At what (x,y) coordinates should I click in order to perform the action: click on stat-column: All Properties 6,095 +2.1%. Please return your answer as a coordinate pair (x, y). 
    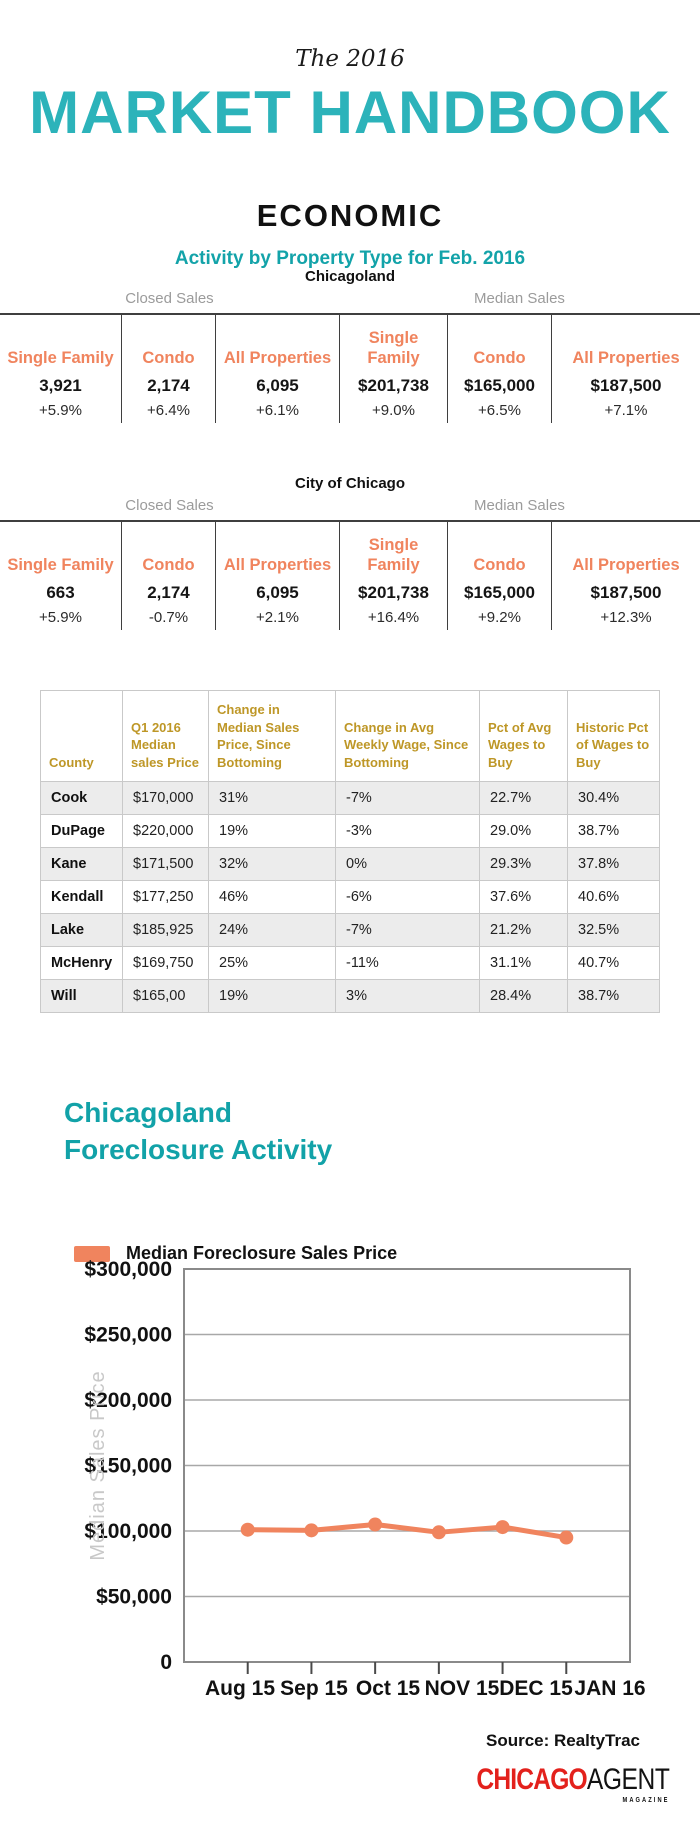
    Looking at the image, I should click on (277, 576).